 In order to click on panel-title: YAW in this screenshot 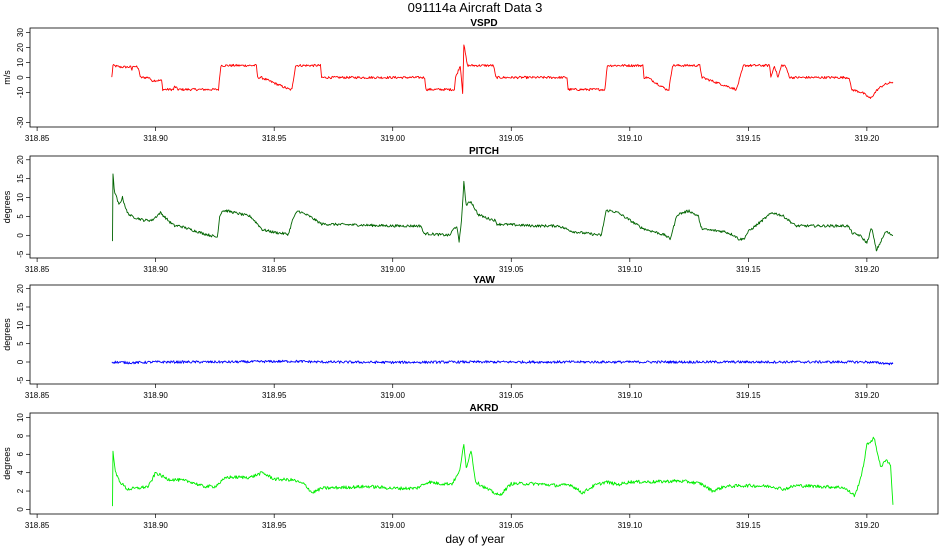, I will do `click(484, 280)`.